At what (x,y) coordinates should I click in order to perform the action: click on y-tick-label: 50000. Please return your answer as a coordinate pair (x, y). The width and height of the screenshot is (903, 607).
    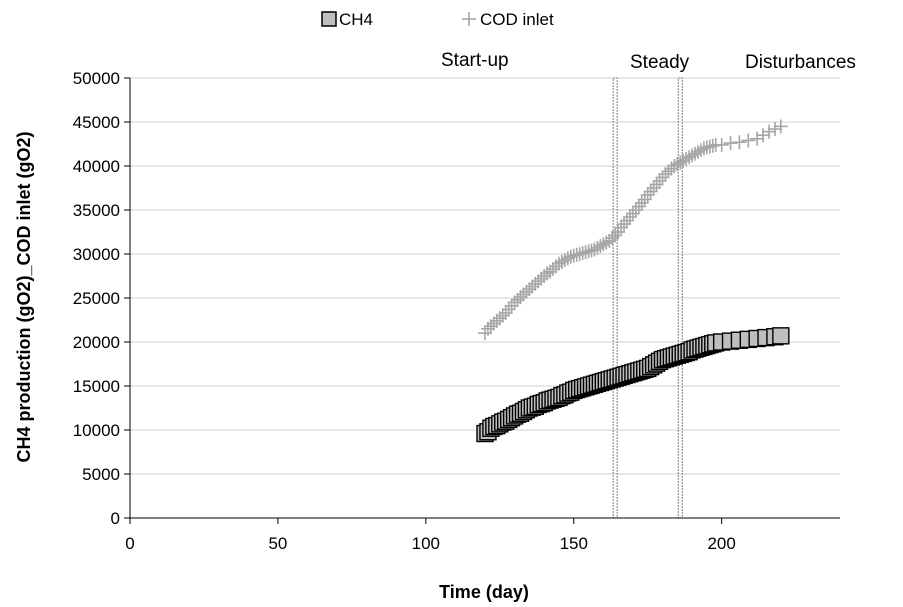
    Looking at the image, I should click on (96, 78).